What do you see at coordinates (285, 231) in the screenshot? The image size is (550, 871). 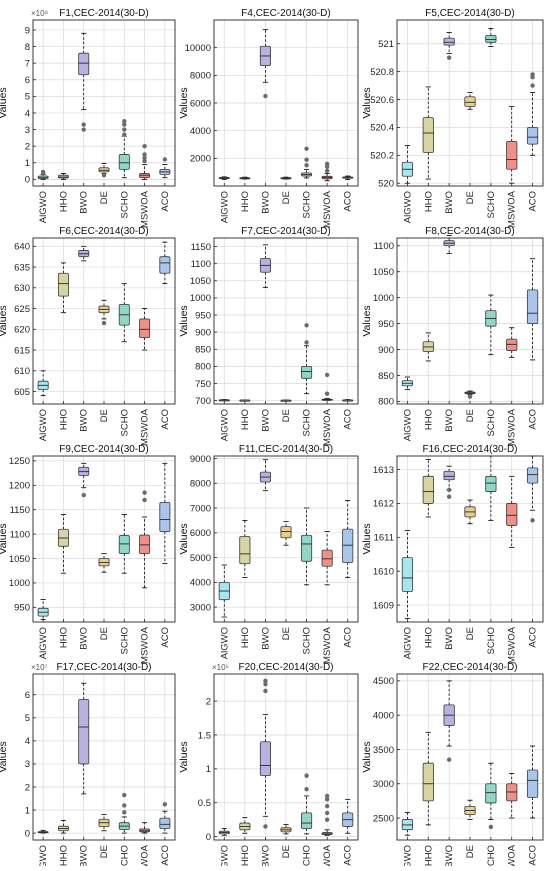 I see `chart-title: F7,CEC-2014(30-D)` at bounding box center [285, 231].